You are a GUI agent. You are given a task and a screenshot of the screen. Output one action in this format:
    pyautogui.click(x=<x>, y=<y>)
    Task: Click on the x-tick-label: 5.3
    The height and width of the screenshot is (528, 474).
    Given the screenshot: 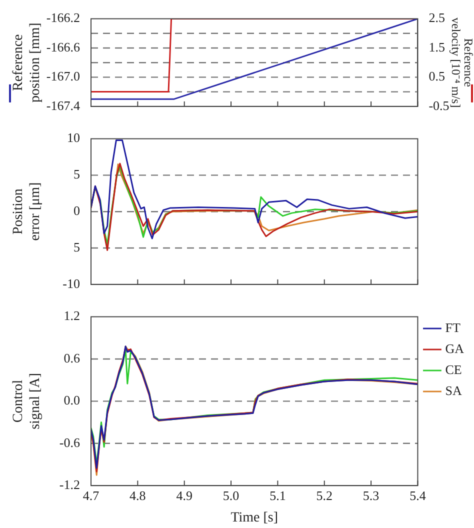 What is the action you would take?
    pyautogui.click(x=371, y=495)
    